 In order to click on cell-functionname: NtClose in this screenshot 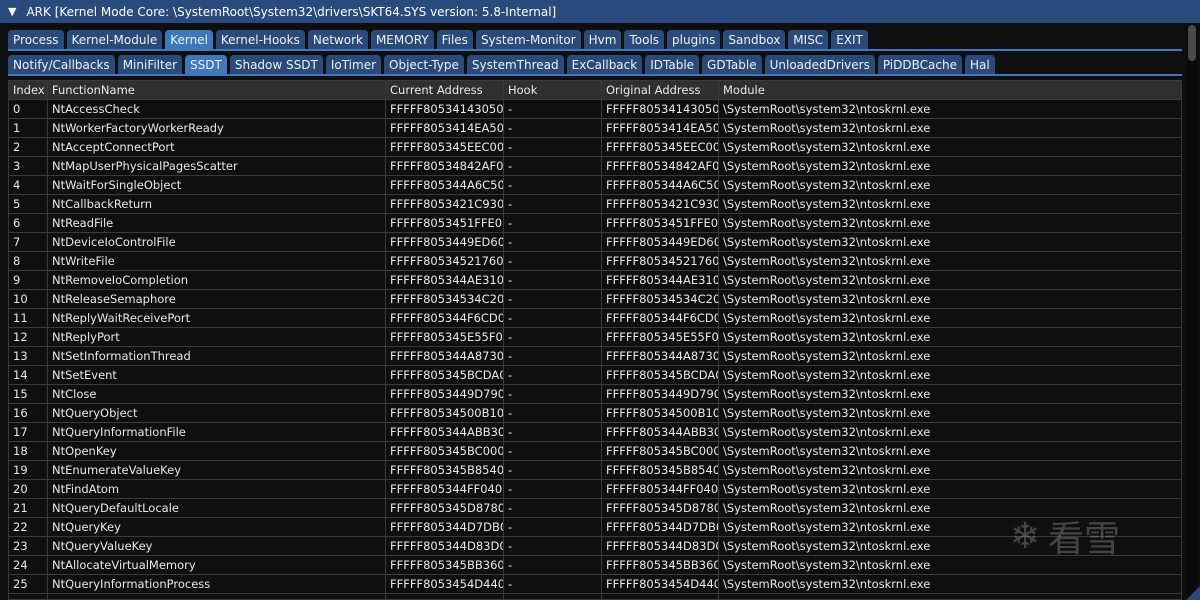, I will do `click(217, 394)`.